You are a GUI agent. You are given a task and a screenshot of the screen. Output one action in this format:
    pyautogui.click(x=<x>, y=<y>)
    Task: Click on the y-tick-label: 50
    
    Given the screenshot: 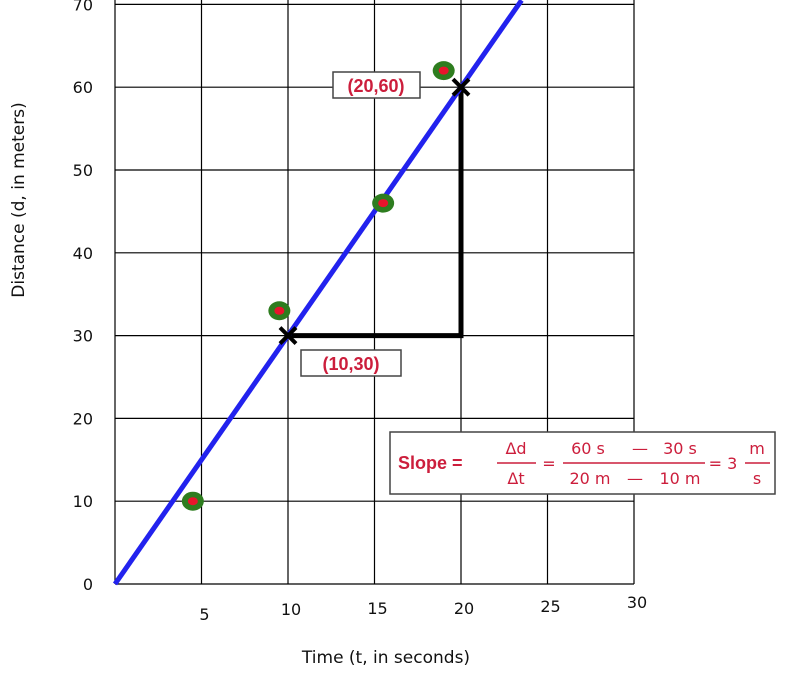 What is the action you would take?
    pyautogui.click(x=83, y=170)
    